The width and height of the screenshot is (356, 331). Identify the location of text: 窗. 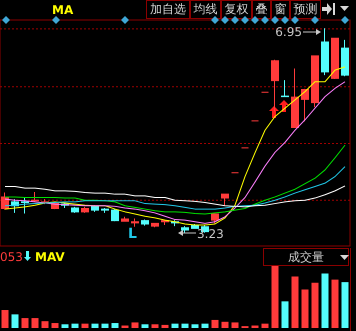
(280, 9).